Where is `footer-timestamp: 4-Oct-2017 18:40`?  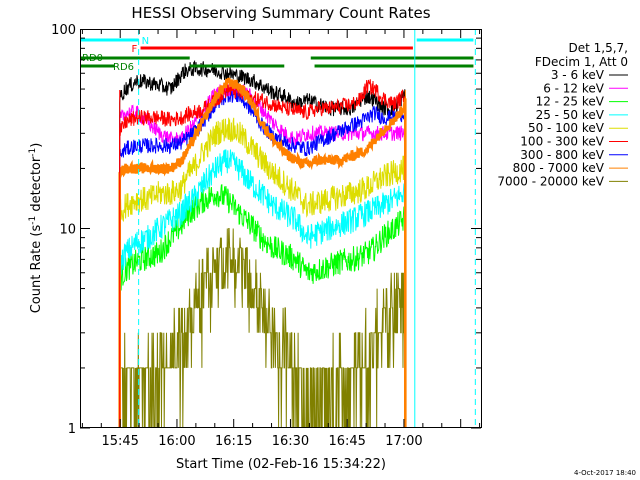
footer-timestamp: 4-Oct-2017 18:40 is located at coordinates (605, 473).